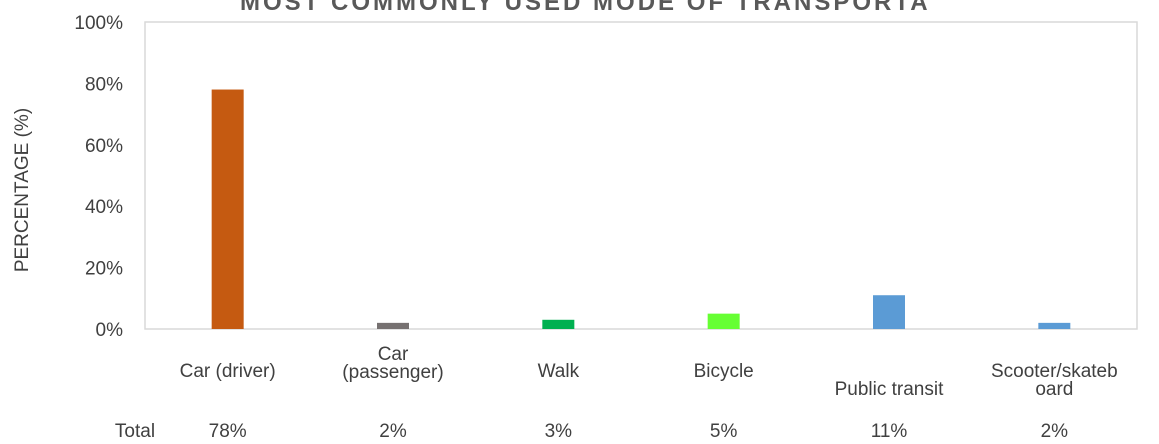 The width and height of the screenshot is (1159, 444). What do you see at coordinates (585, 8) in the screenshot?
I see `chart-title: MOST COMMONLY USED MODE OF TRANSPORTA` at bounding box center [585, 8].